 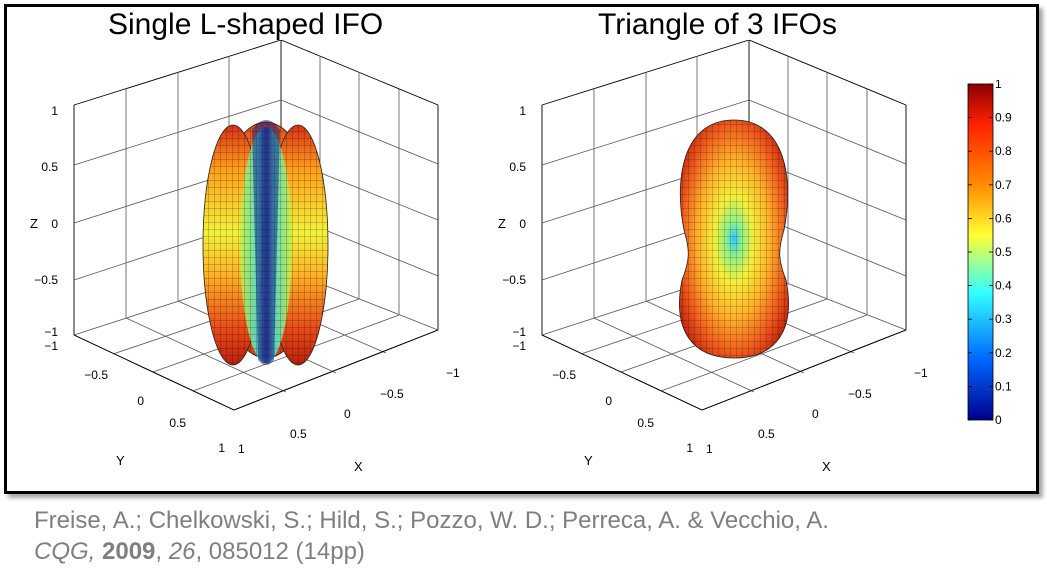 What do you see at coordinates (1003, 353) in the screenshot?
I see `colorbar-tick-label: 0.2` at bounding box center [1003, 353].